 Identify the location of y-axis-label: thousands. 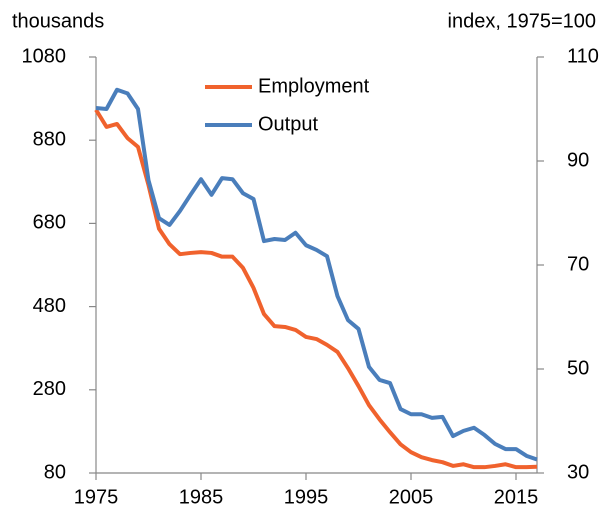
(58, 21).